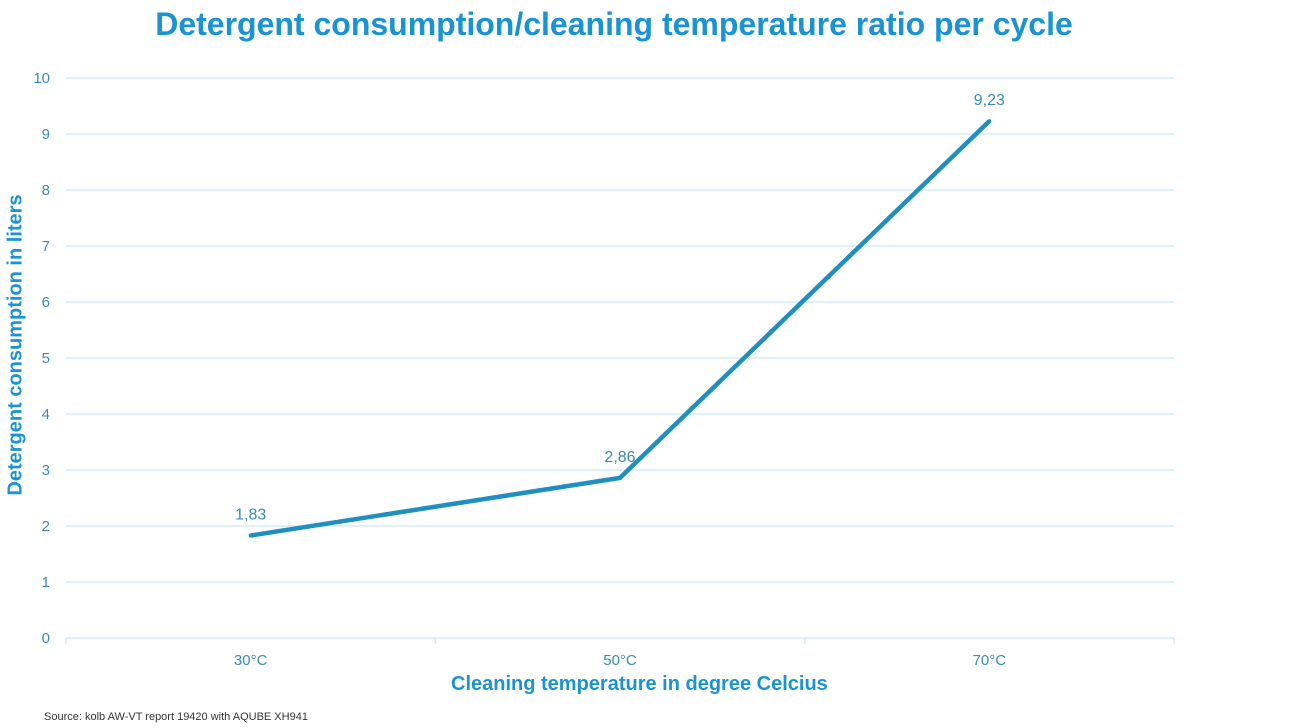 Image resolution: width=1294 pixels, height=728 pixels. What do you see at coordinates (251, 660) in the screenshot?
I see `x-tick-label: 30°C` at bounding box center [251, 660].